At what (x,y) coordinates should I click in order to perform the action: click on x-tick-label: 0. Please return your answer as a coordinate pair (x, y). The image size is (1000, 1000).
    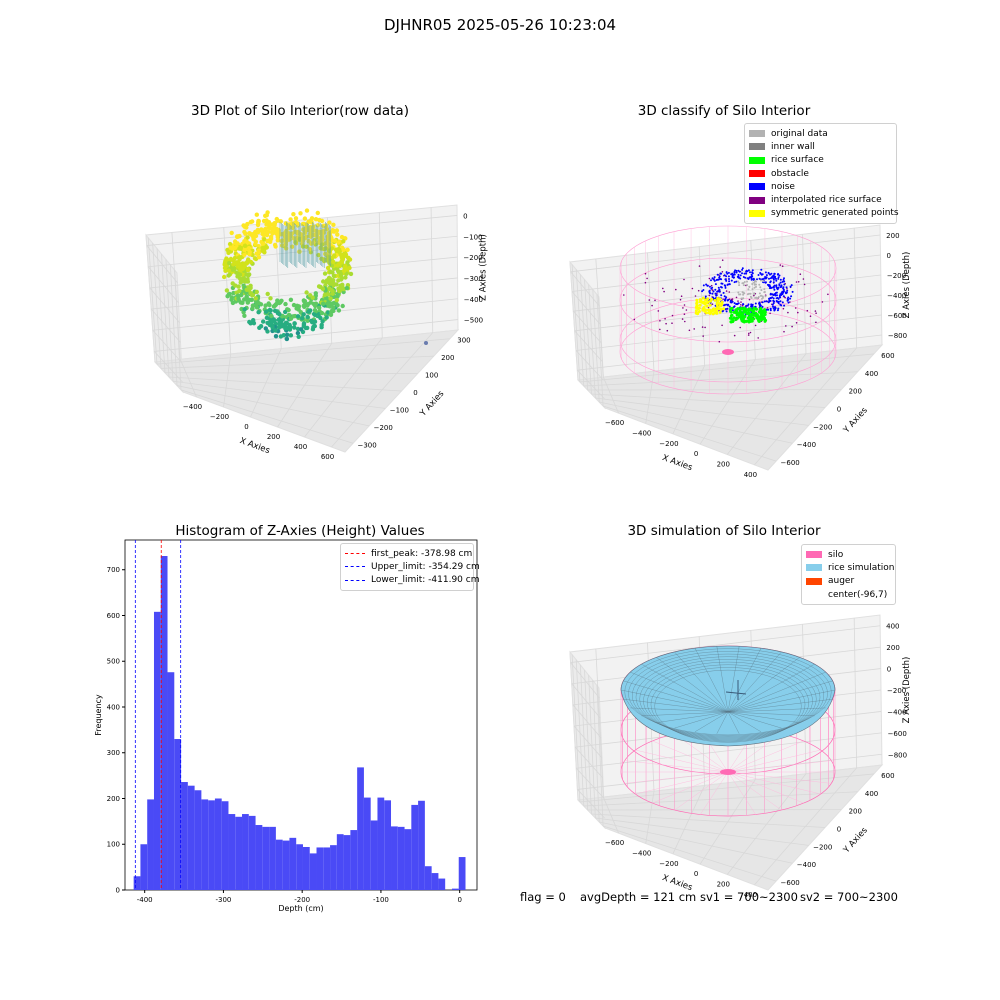
    Looking at the image, I should click on (696, 454).